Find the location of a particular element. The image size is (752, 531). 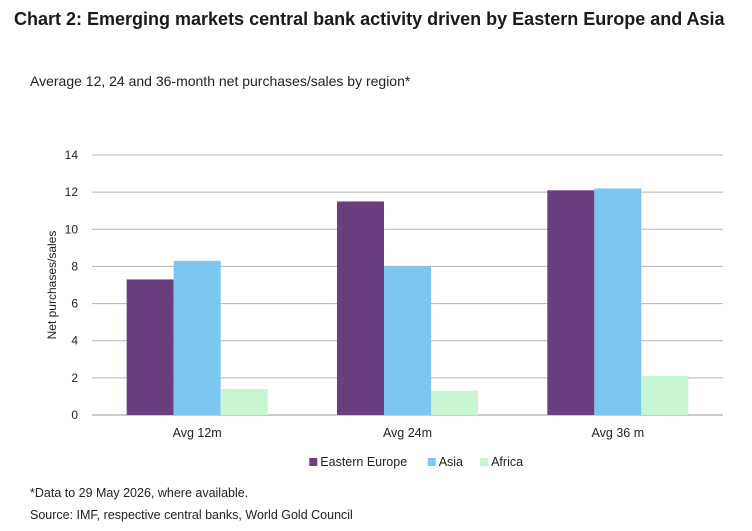

y-tick-label: 10 is located at coordinates (72, 229).